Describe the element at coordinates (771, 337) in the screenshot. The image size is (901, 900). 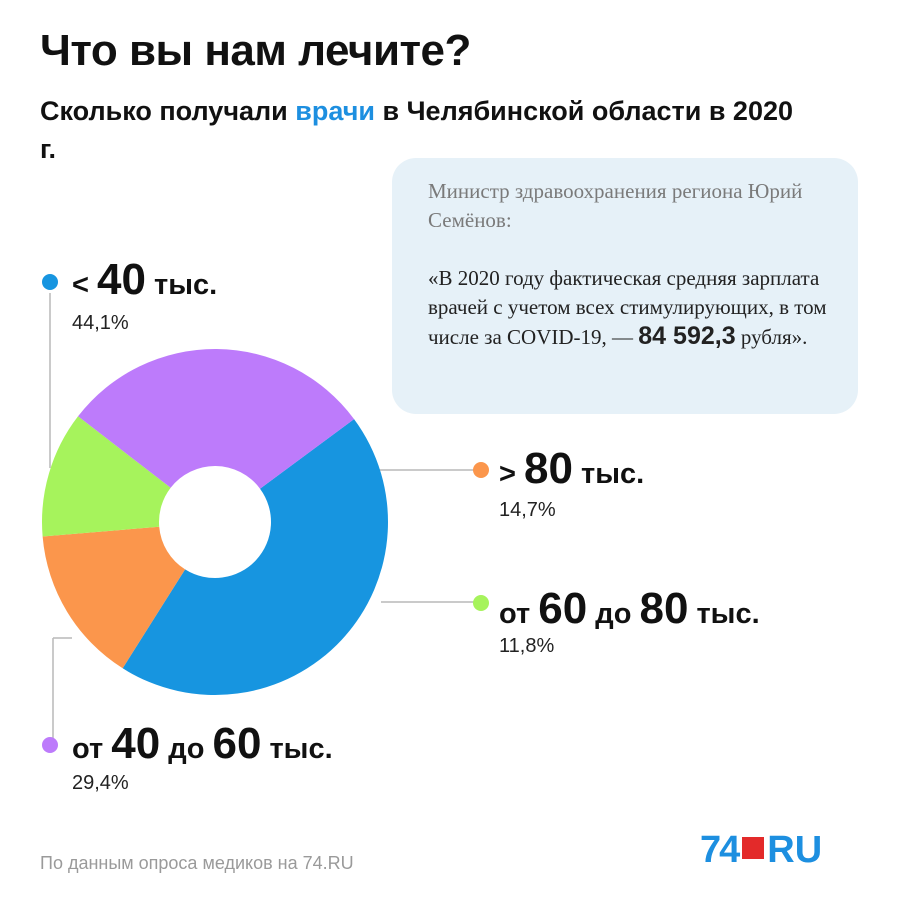
I see `quote-text-end: рубля».` at that location.